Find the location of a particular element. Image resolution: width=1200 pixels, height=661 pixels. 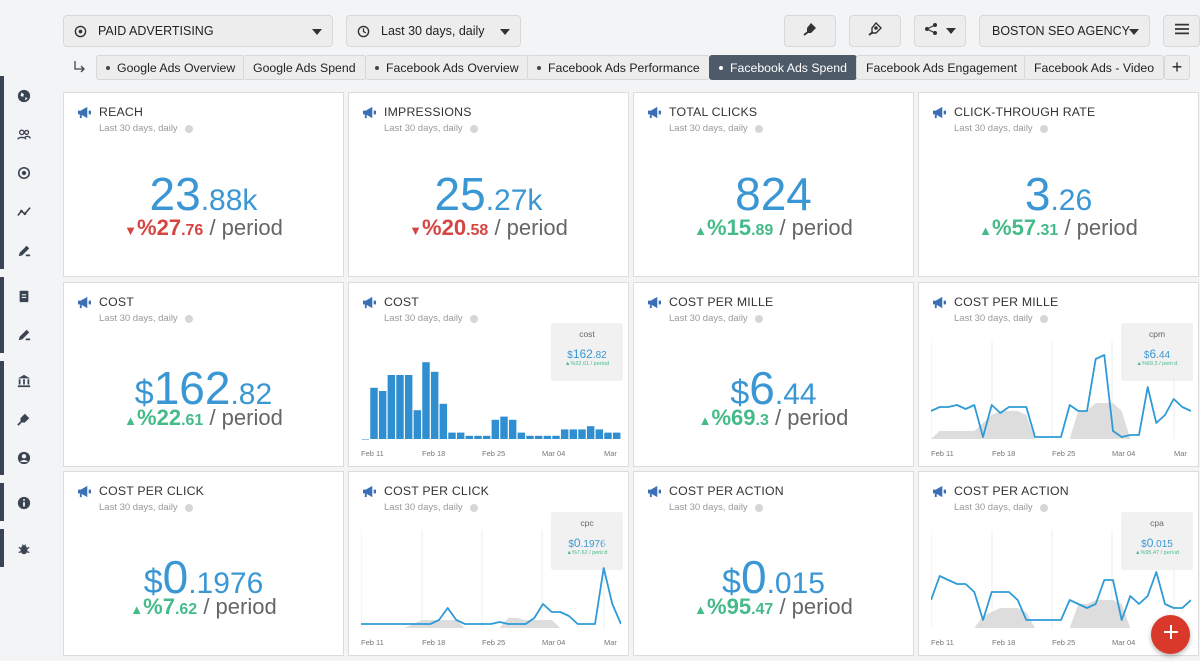

tab-facebook-ads-overview: Facebook Ads Overview is located at coordinates (447, 67).